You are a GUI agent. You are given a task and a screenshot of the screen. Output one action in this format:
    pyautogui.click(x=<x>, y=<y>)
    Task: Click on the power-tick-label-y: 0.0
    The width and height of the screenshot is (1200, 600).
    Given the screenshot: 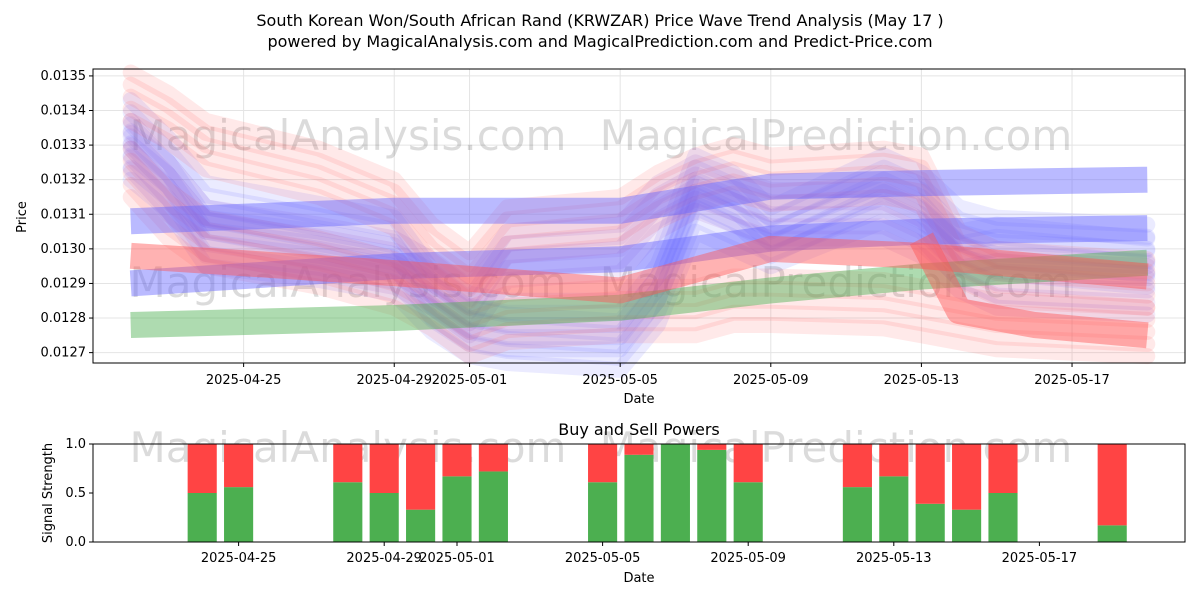 What is the action you would take?
    pyautogui.click(x=75, y=542)
    